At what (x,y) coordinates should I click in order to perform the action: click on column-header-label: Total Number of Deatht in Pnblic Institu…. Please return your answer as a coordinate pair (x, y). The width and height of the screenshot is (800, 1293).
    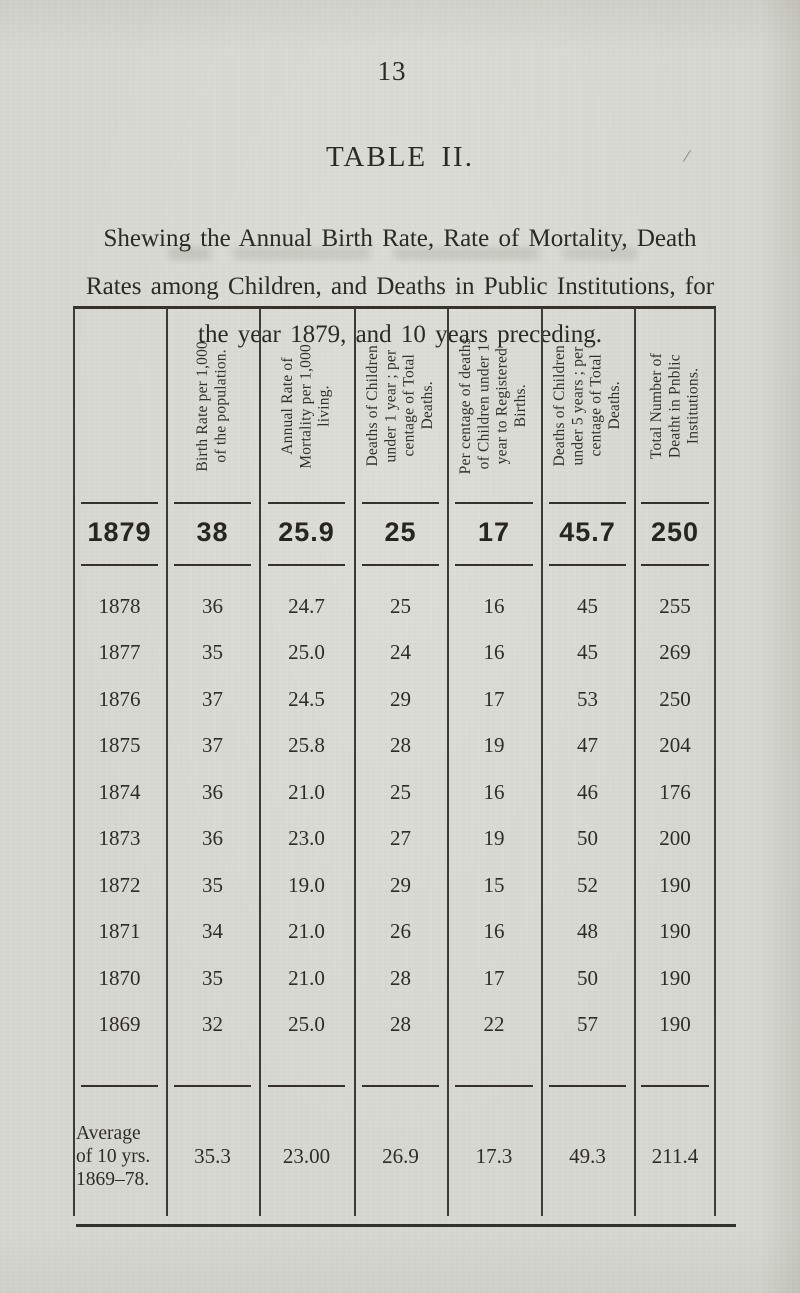
    Looking at the image, I should click on (674, 406).